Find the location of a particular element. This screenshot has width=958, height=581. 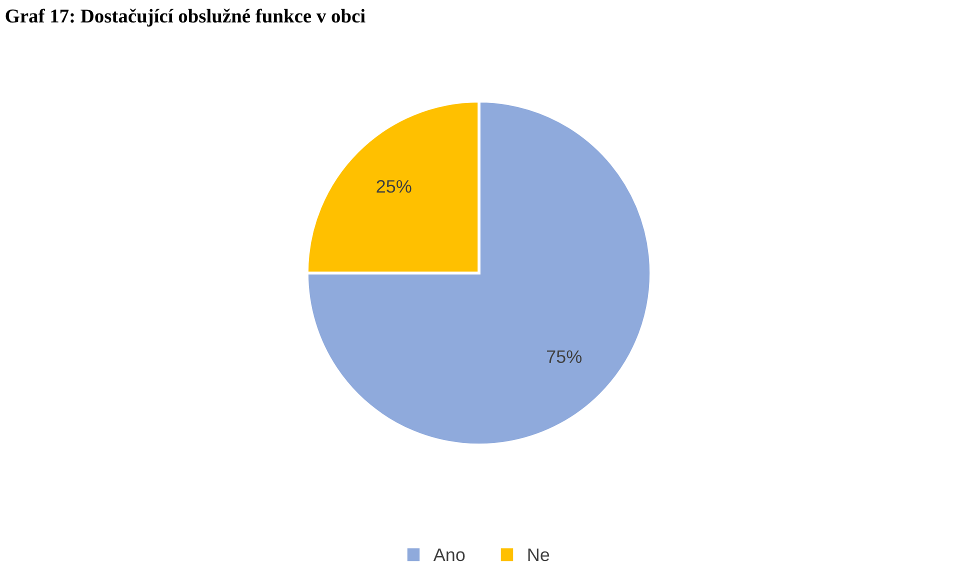

data-label: 25% is located at coordinates (394, 186).